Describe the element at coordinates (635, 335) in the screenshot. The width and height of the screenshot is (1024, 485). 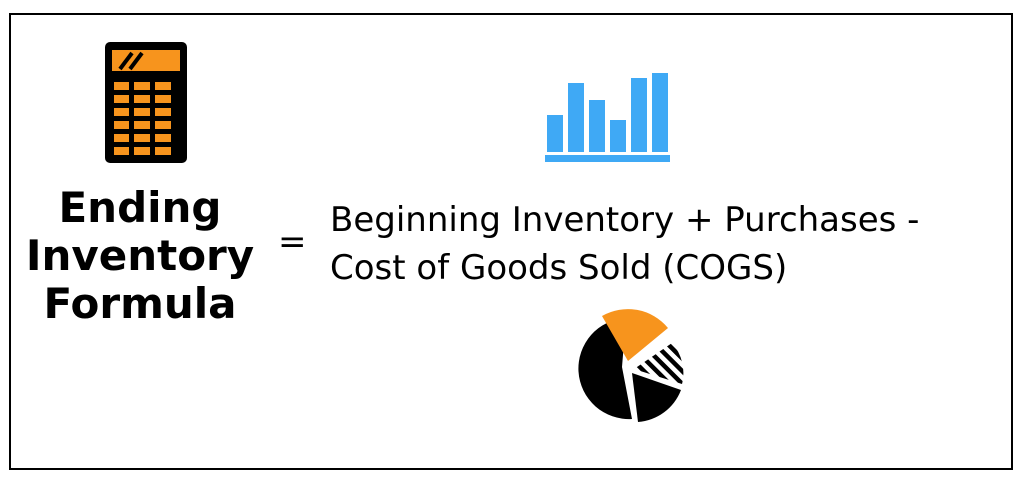
I see `pie-slice-orange` at that location.